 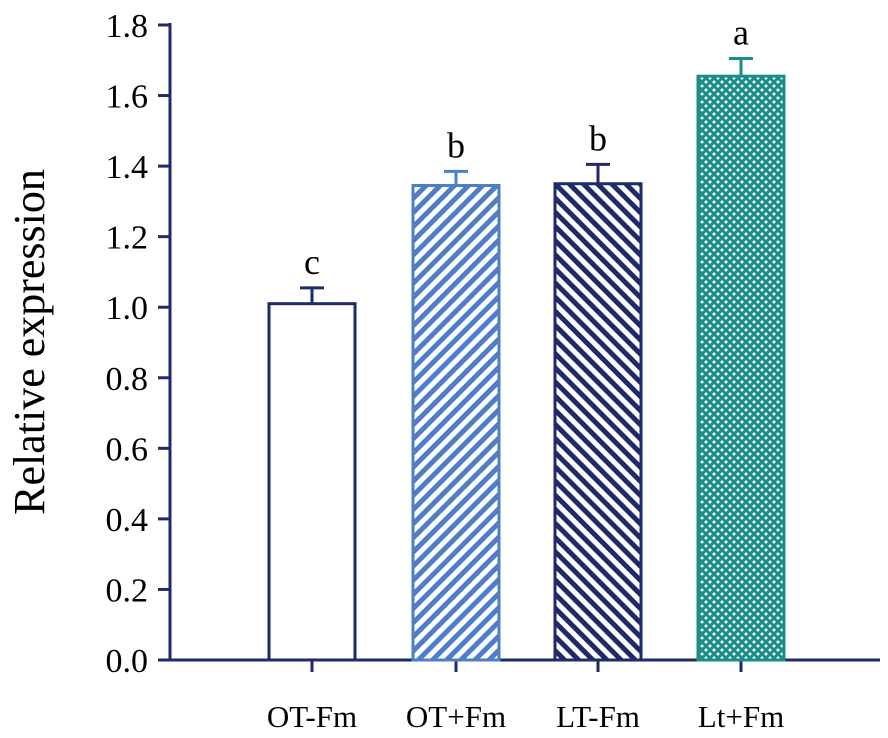 What do you see at coordinates (127, 379) in the screenshot?
I see `y-tick-label: 0.8` at bounding box center [127, 379].